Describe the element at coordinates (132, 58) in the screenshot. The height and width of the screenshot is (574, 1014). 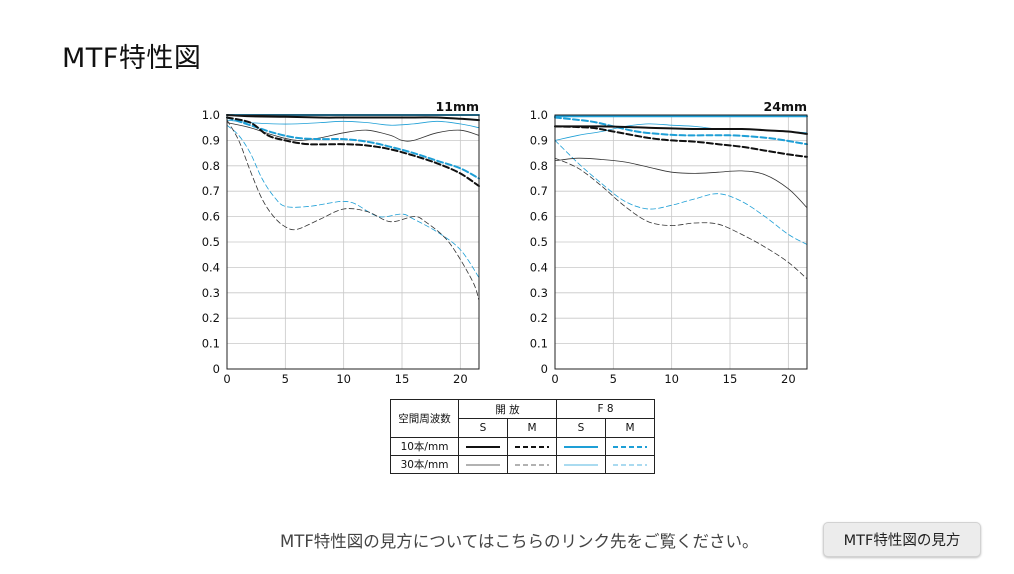
I see `page-title: MTF特性図` at that location.